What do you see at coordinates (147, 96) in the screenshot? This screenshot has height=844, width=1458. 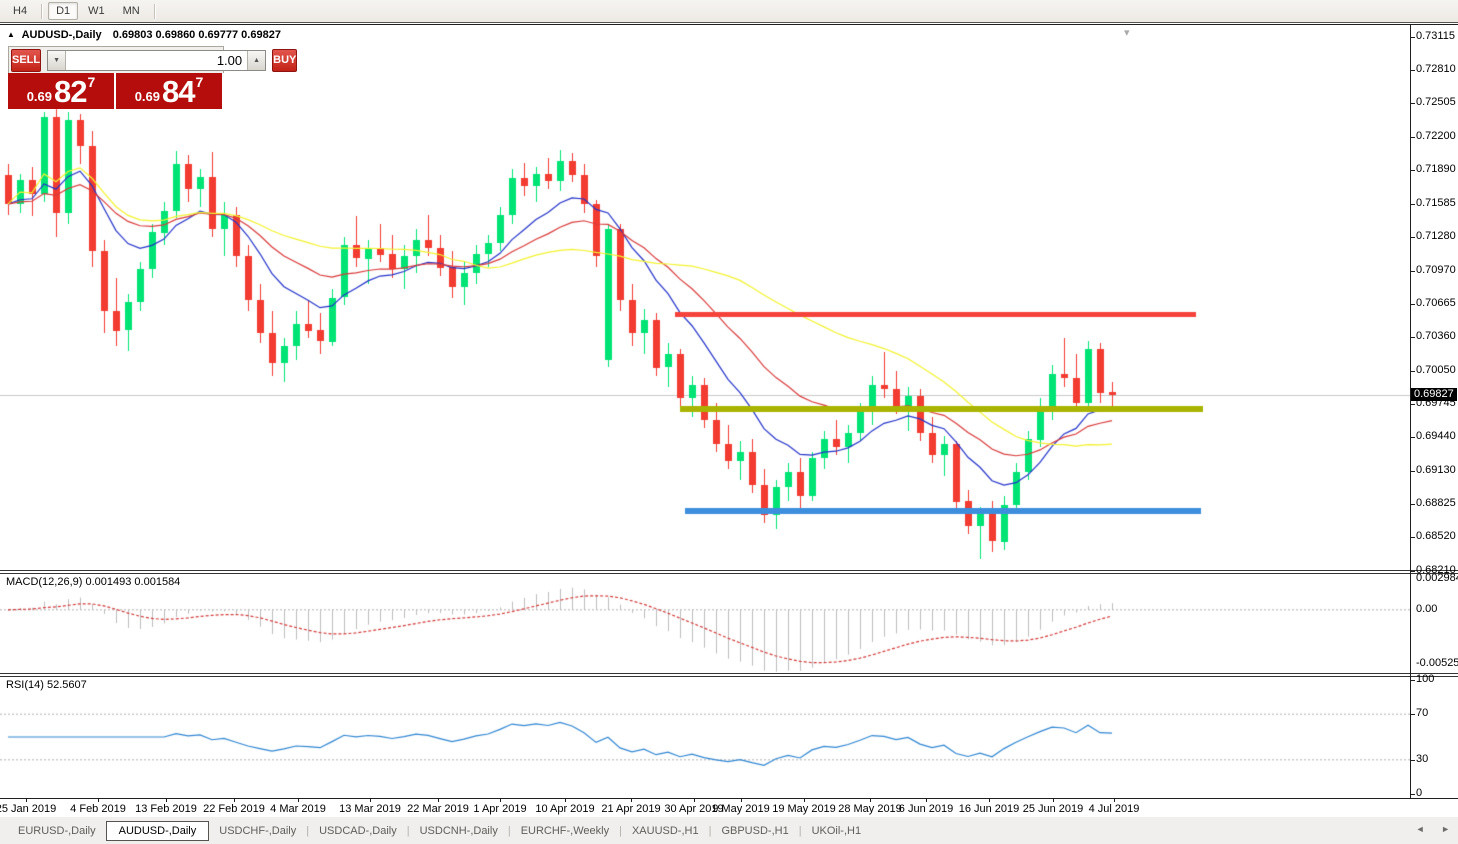 I see `buy-quote-prefix: 0.69` at bounding box center [147, 96].